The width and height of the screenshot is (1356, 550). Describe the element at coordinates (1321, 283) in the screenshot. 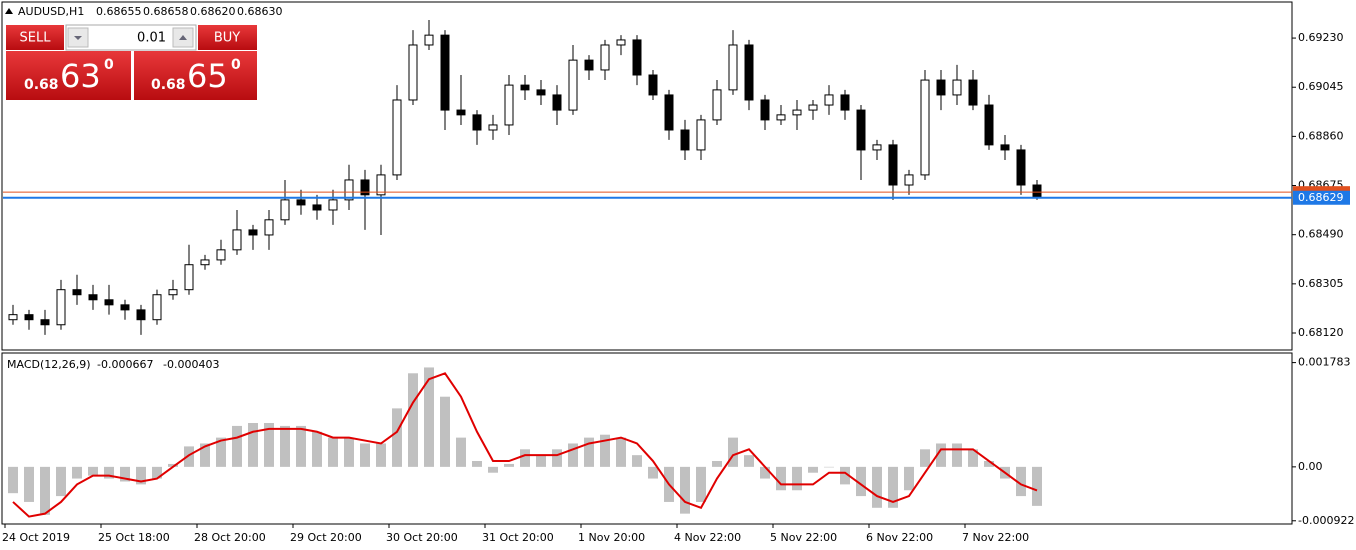

I see `y-tick-label: 0.68305` at that location.